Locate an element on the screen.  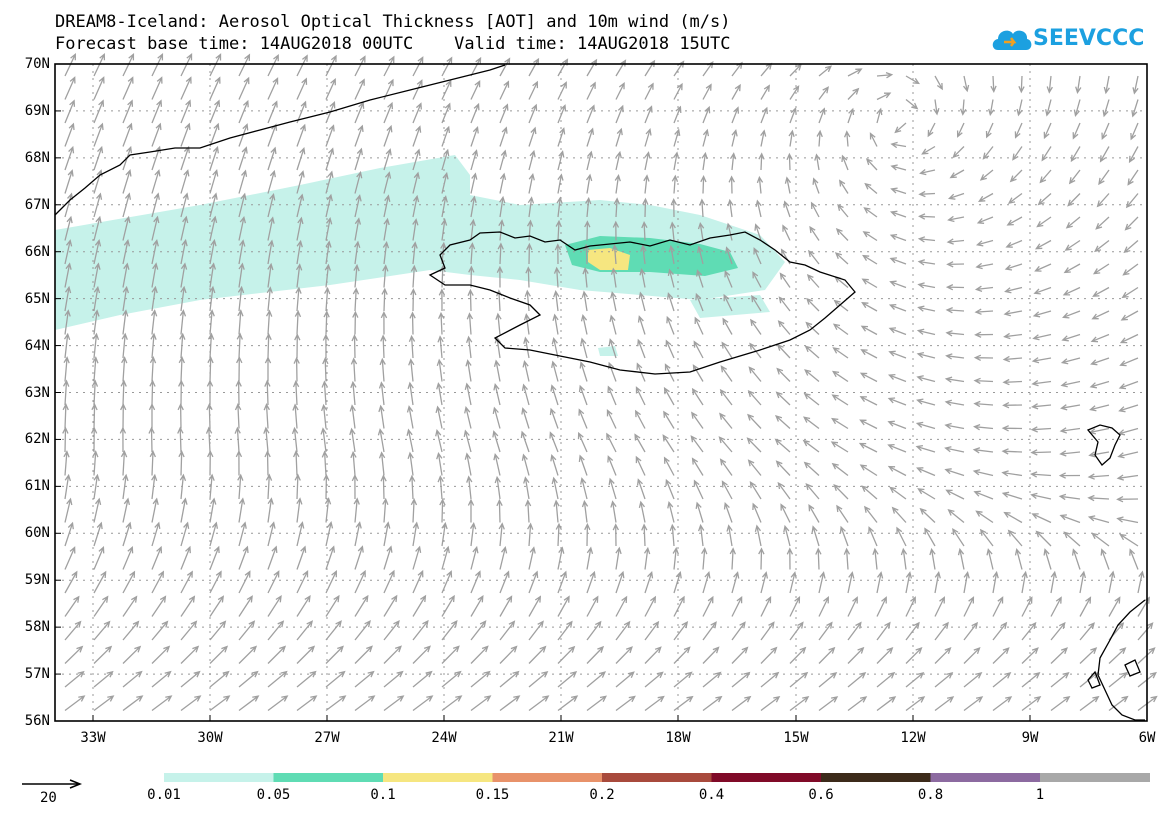
colorbar-swatch is located at coordinates (219, 777).